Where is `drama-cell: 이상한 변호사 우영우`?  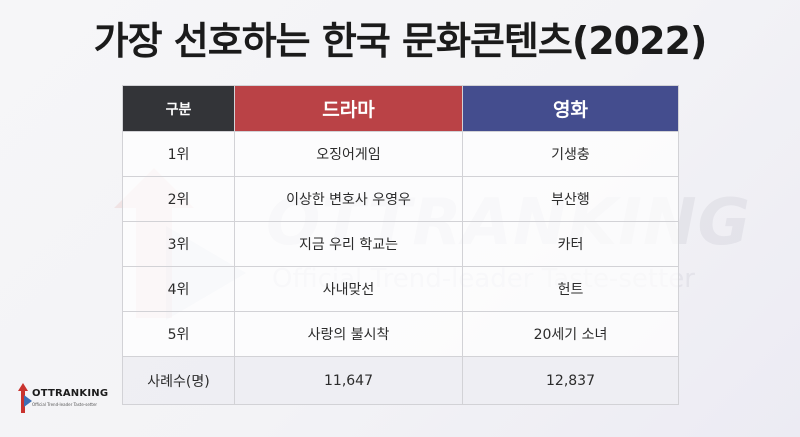
drama-cell: 이상한 변호사 우영우 is located at coordinates (348, 199).